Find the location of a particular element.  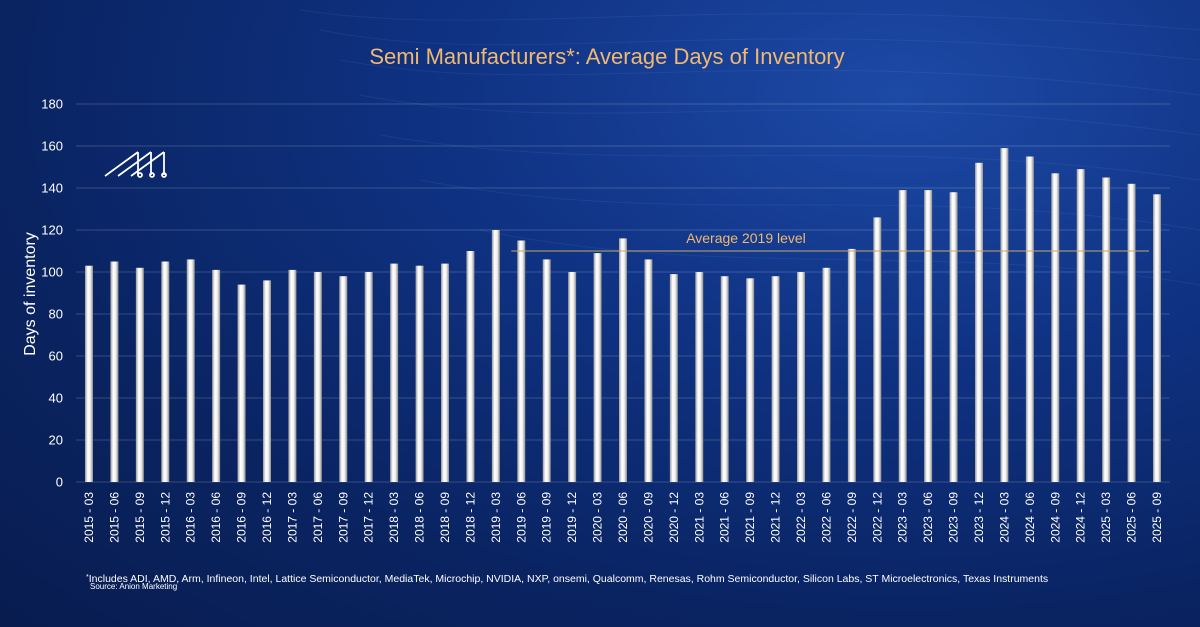

x-tick-label: 2025 - 03 is located at coordinates (1106, 517).